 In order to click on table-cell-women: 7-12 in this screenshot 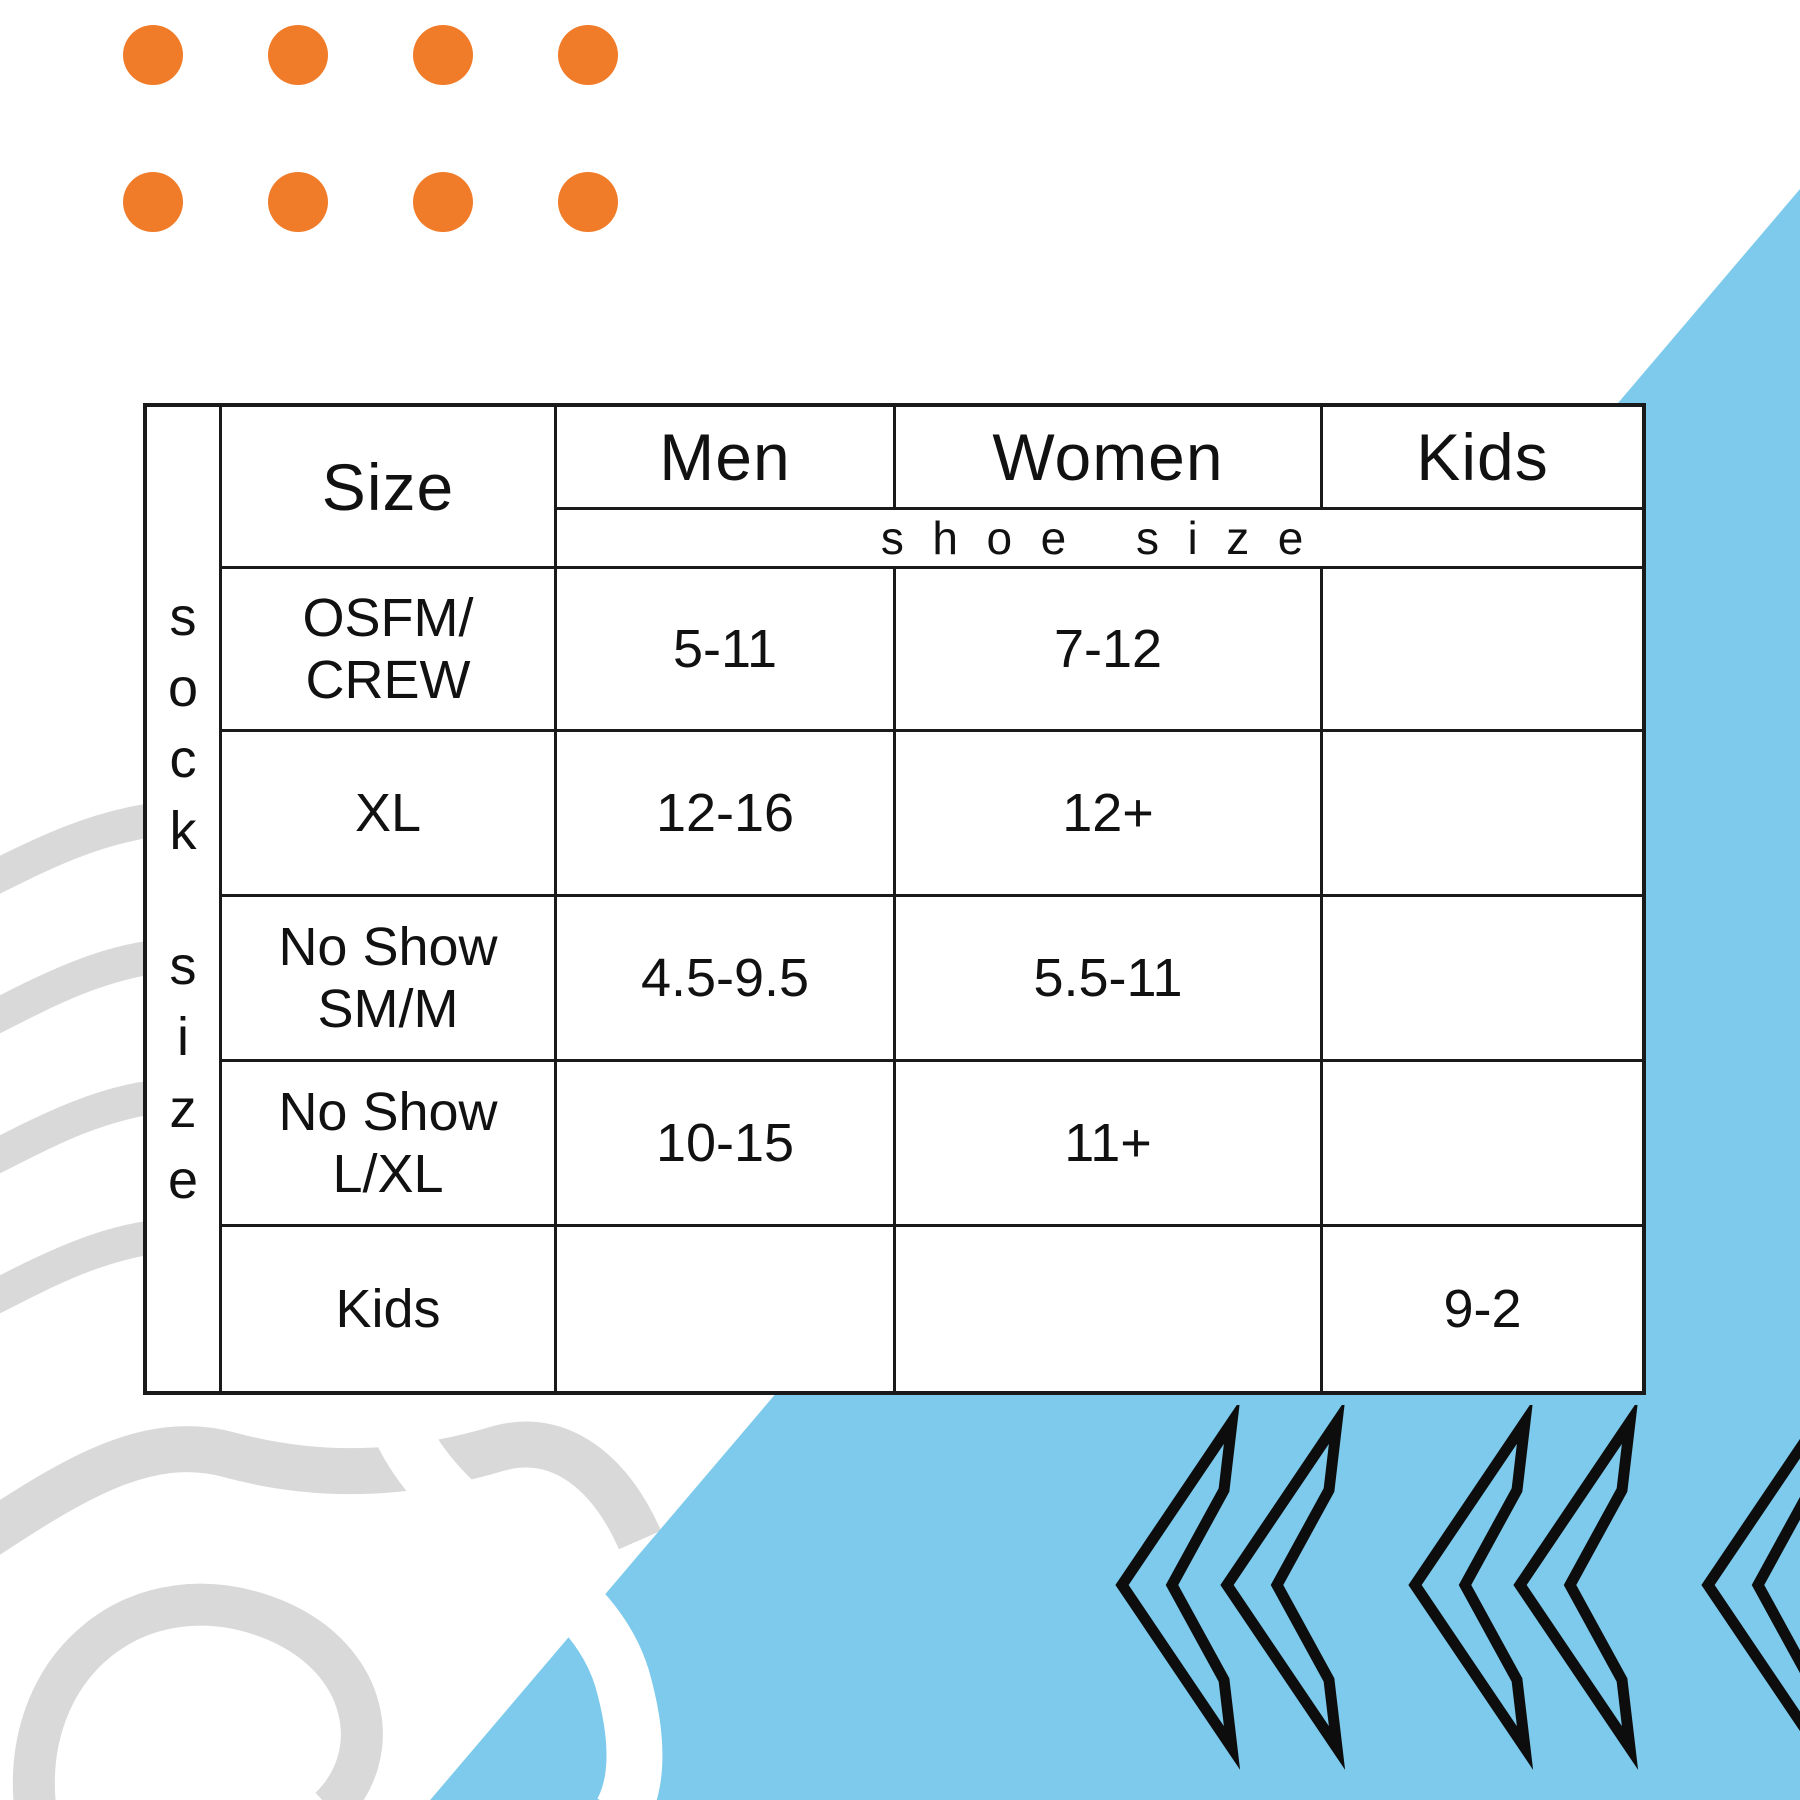, I will do `click(1108, 649)`.